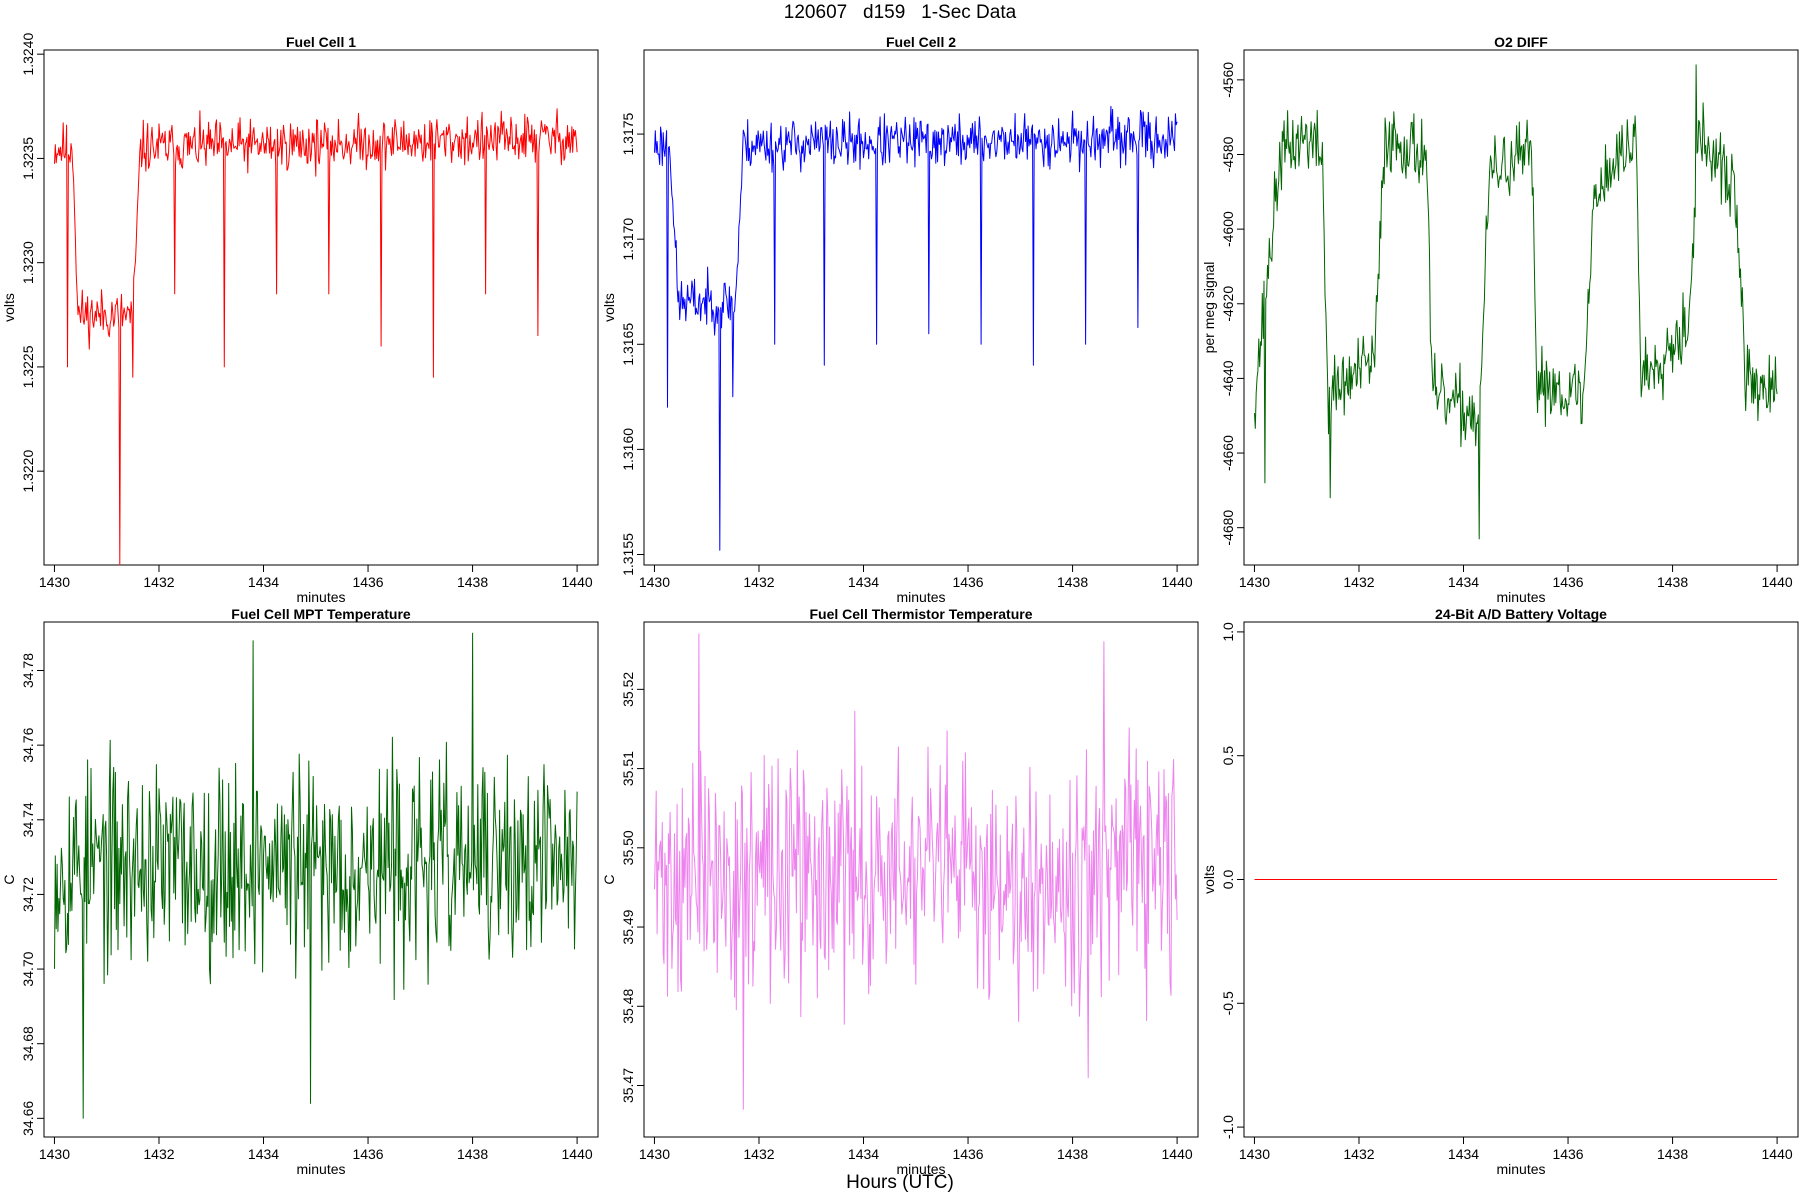 The width and height of the screenshot is (1800, 1200). Describe the element at coordinates (628, 344) in the screenshot. I see `y-tick-label: 1.3165` at that location.